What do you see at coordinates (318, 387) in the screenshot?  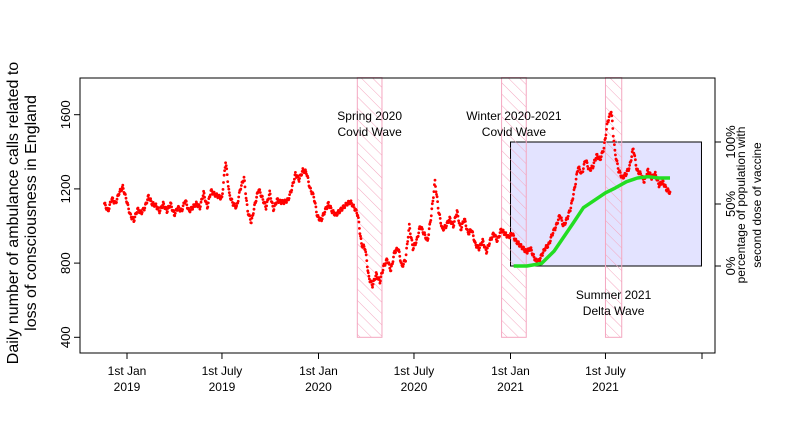 I see `x-tick-label-line2: 2020` at bounding box center [318, 387].